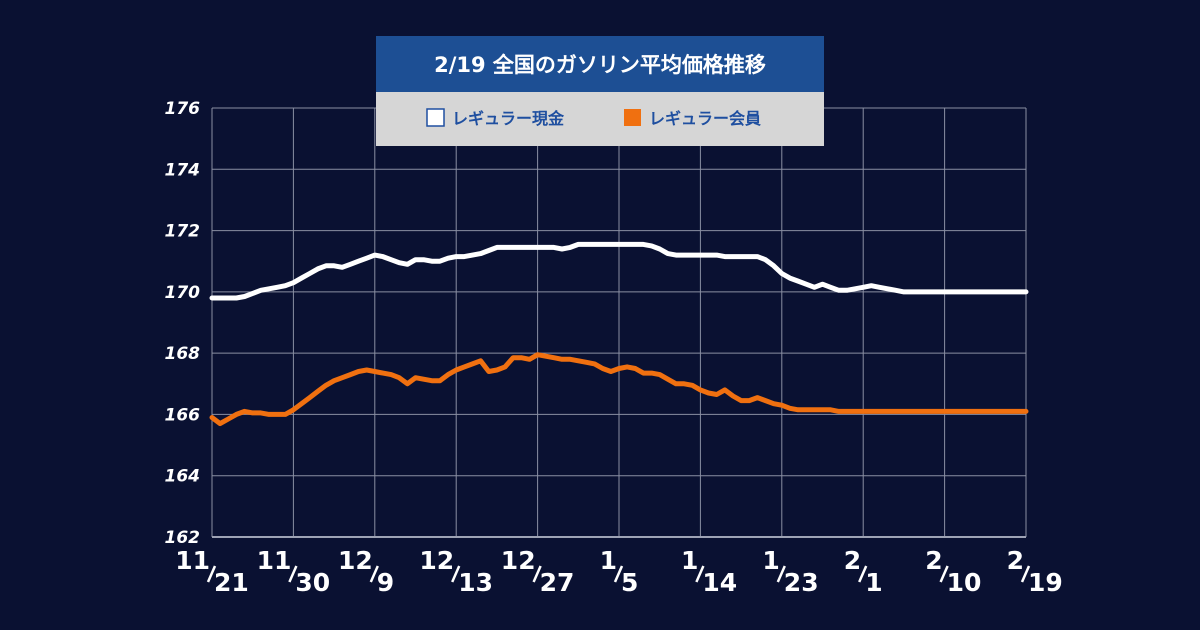  I want to click on x-tick-sub: 27, so click(557, 582).